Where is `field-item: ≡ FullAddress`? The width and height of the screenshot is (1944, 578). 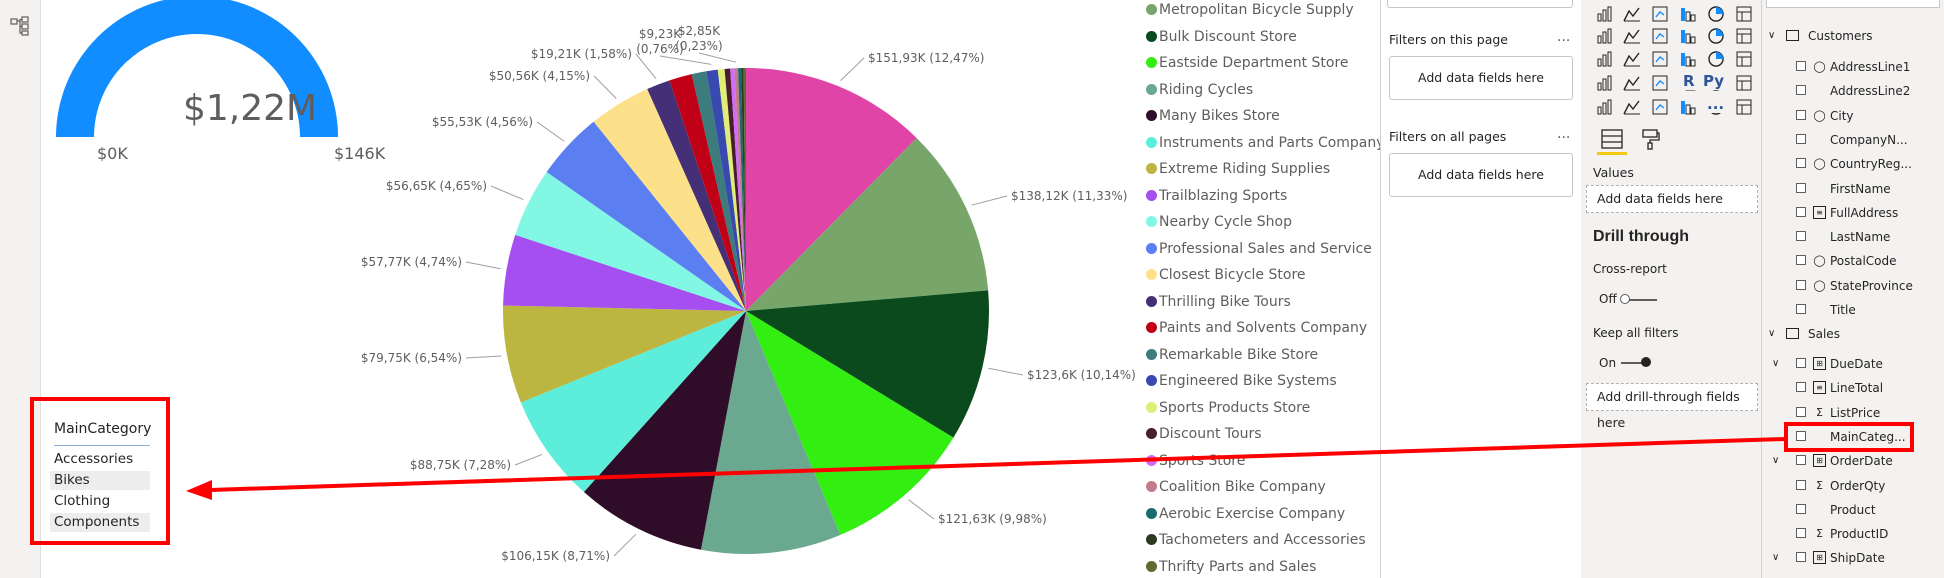
field-item: ≡ FullAddress is located at coordinates (1853, 213).